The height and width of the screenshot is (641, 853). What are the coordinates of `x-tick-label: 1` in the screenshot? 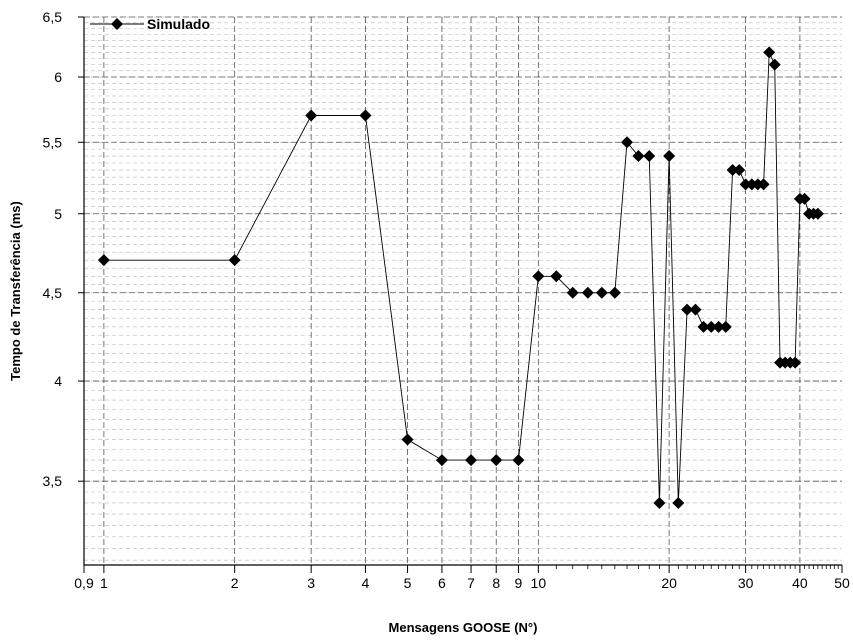 It's located at (104, 583).